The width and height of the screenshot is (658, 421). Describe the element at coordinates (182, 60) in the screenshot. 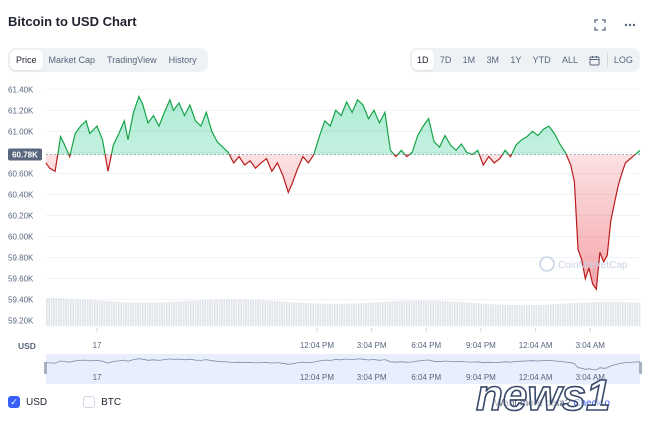

I see `tab-history: History` at that location.